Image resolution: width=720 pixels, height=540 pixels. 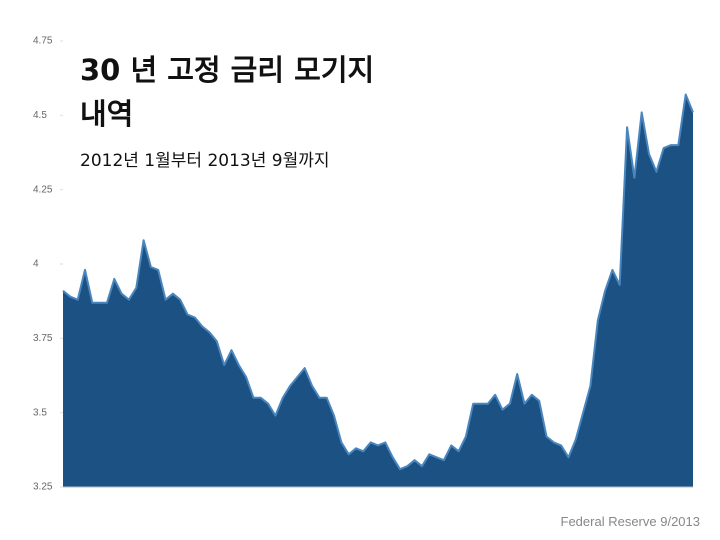 I want to click on y-tick-label: 4.5, so click(x=40, y=115).